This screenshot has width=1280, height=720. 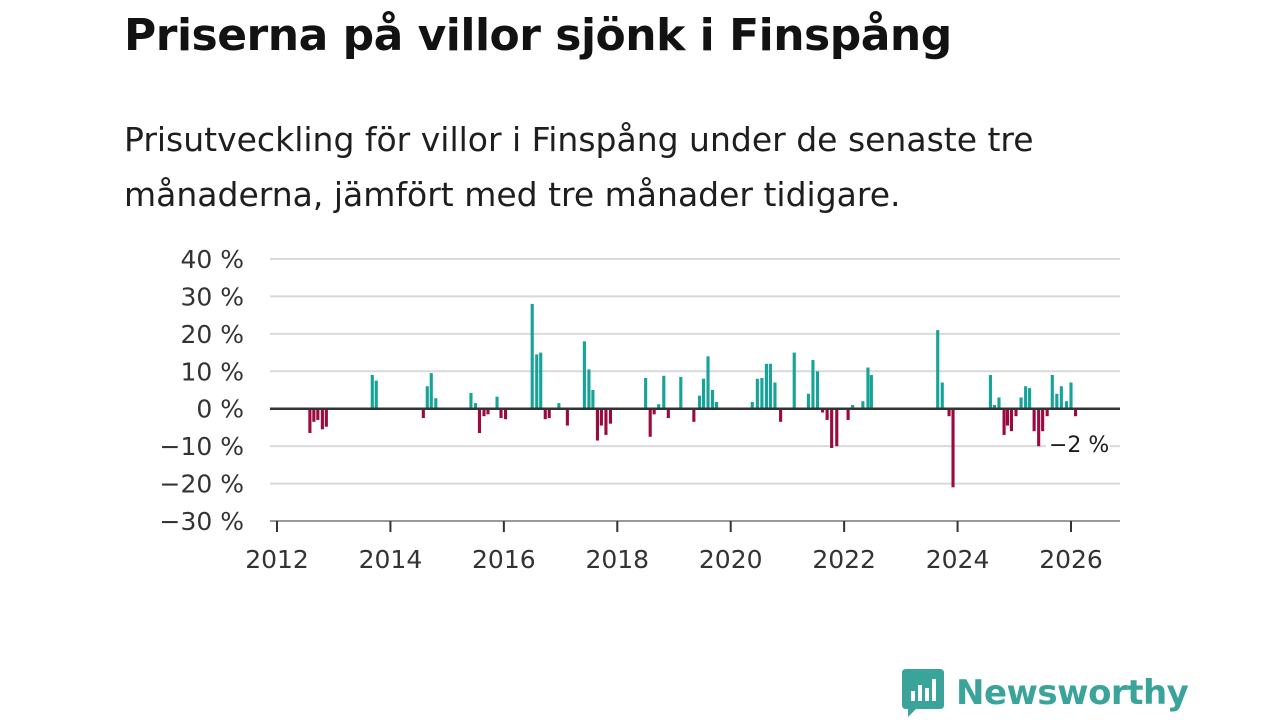 What do you see at coordinates (731, 559) in the screenshot?
I see `x-tick-label: 2020` at bounding box center [731, 559].